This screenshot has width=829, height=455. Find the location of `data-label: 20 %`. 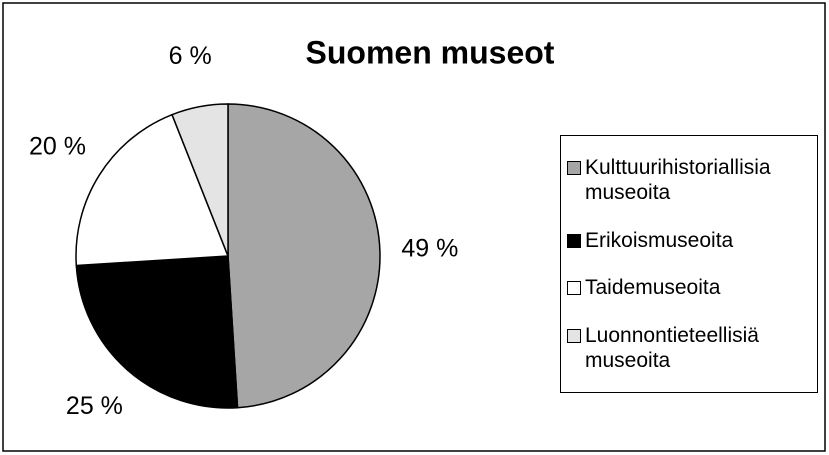

data-label: 20 % is located at coordinates (57, 146).